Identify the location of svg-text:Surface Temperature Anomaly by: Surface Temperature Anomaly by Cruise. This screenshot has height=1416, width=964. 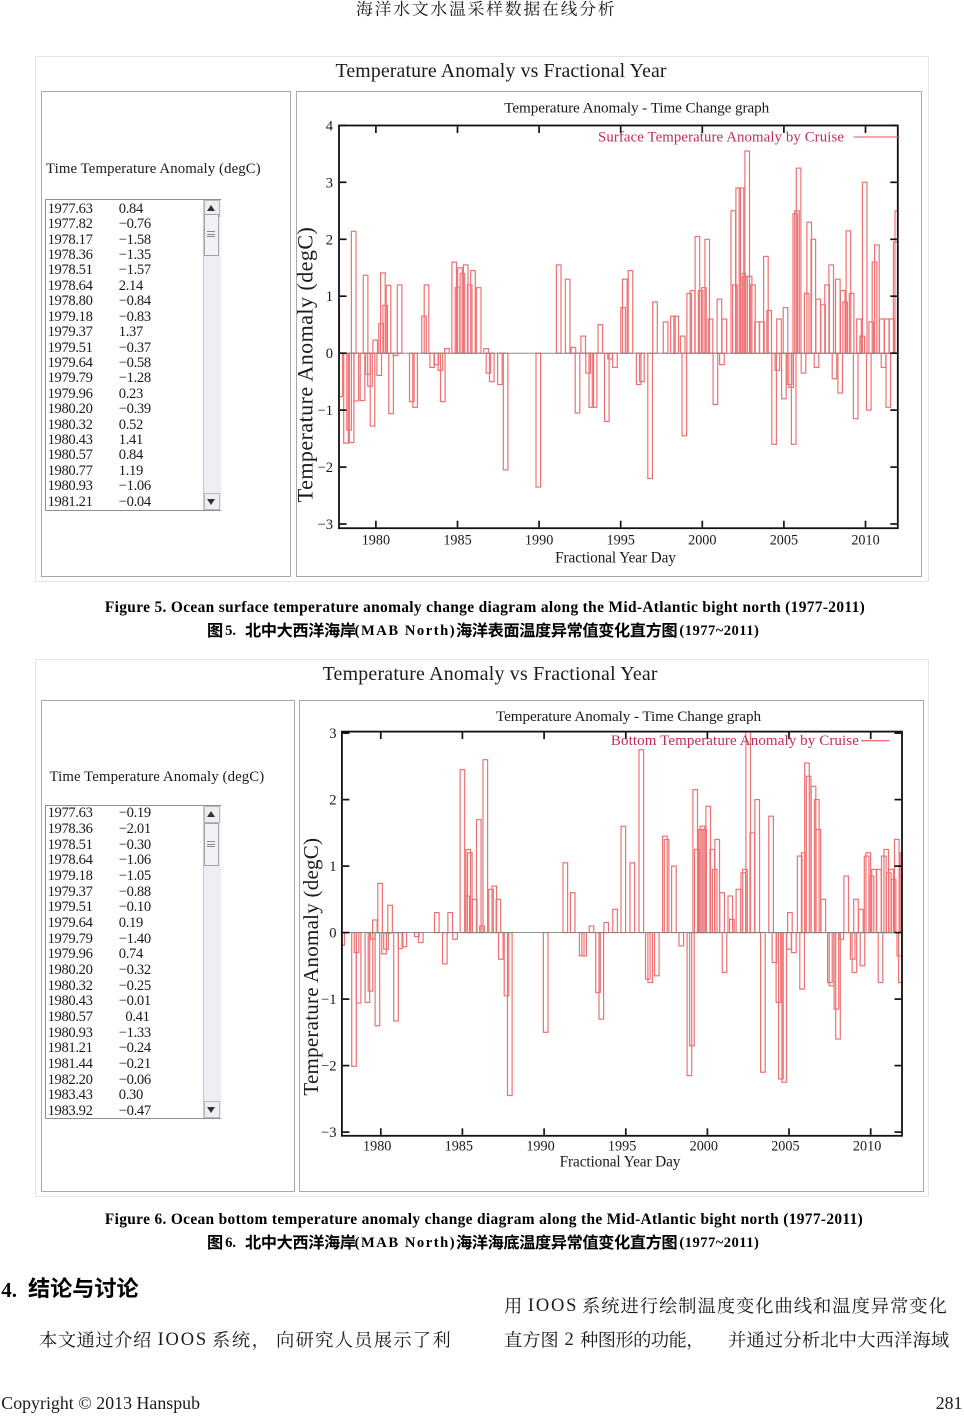
(721, 138).